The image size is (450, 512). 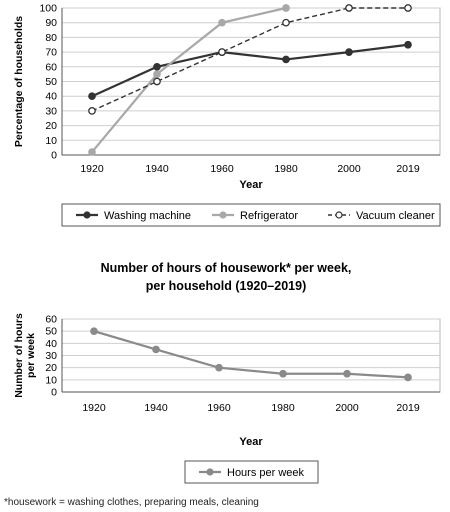 I want to click on legend-label-hours-per-week: Hours per week, so click(x=266, y=473).